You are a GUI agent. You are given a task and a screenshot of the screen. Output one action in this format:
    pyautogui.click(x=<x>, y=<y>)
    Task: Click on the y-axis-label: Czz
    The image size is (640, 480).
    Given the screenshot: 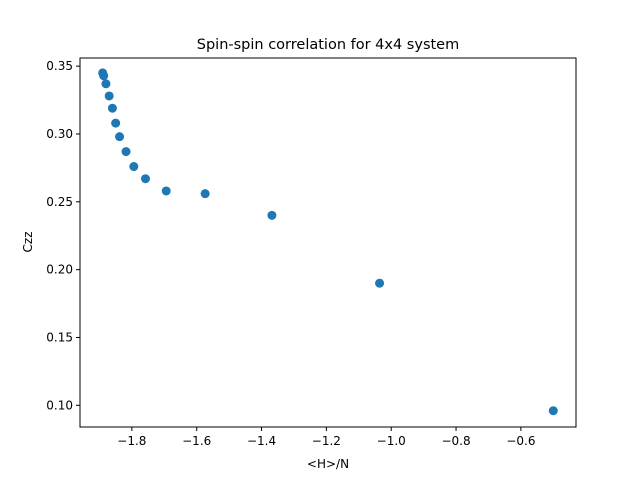 What is the action you would take?
    pyautogui.click(x=28, y=242)
    